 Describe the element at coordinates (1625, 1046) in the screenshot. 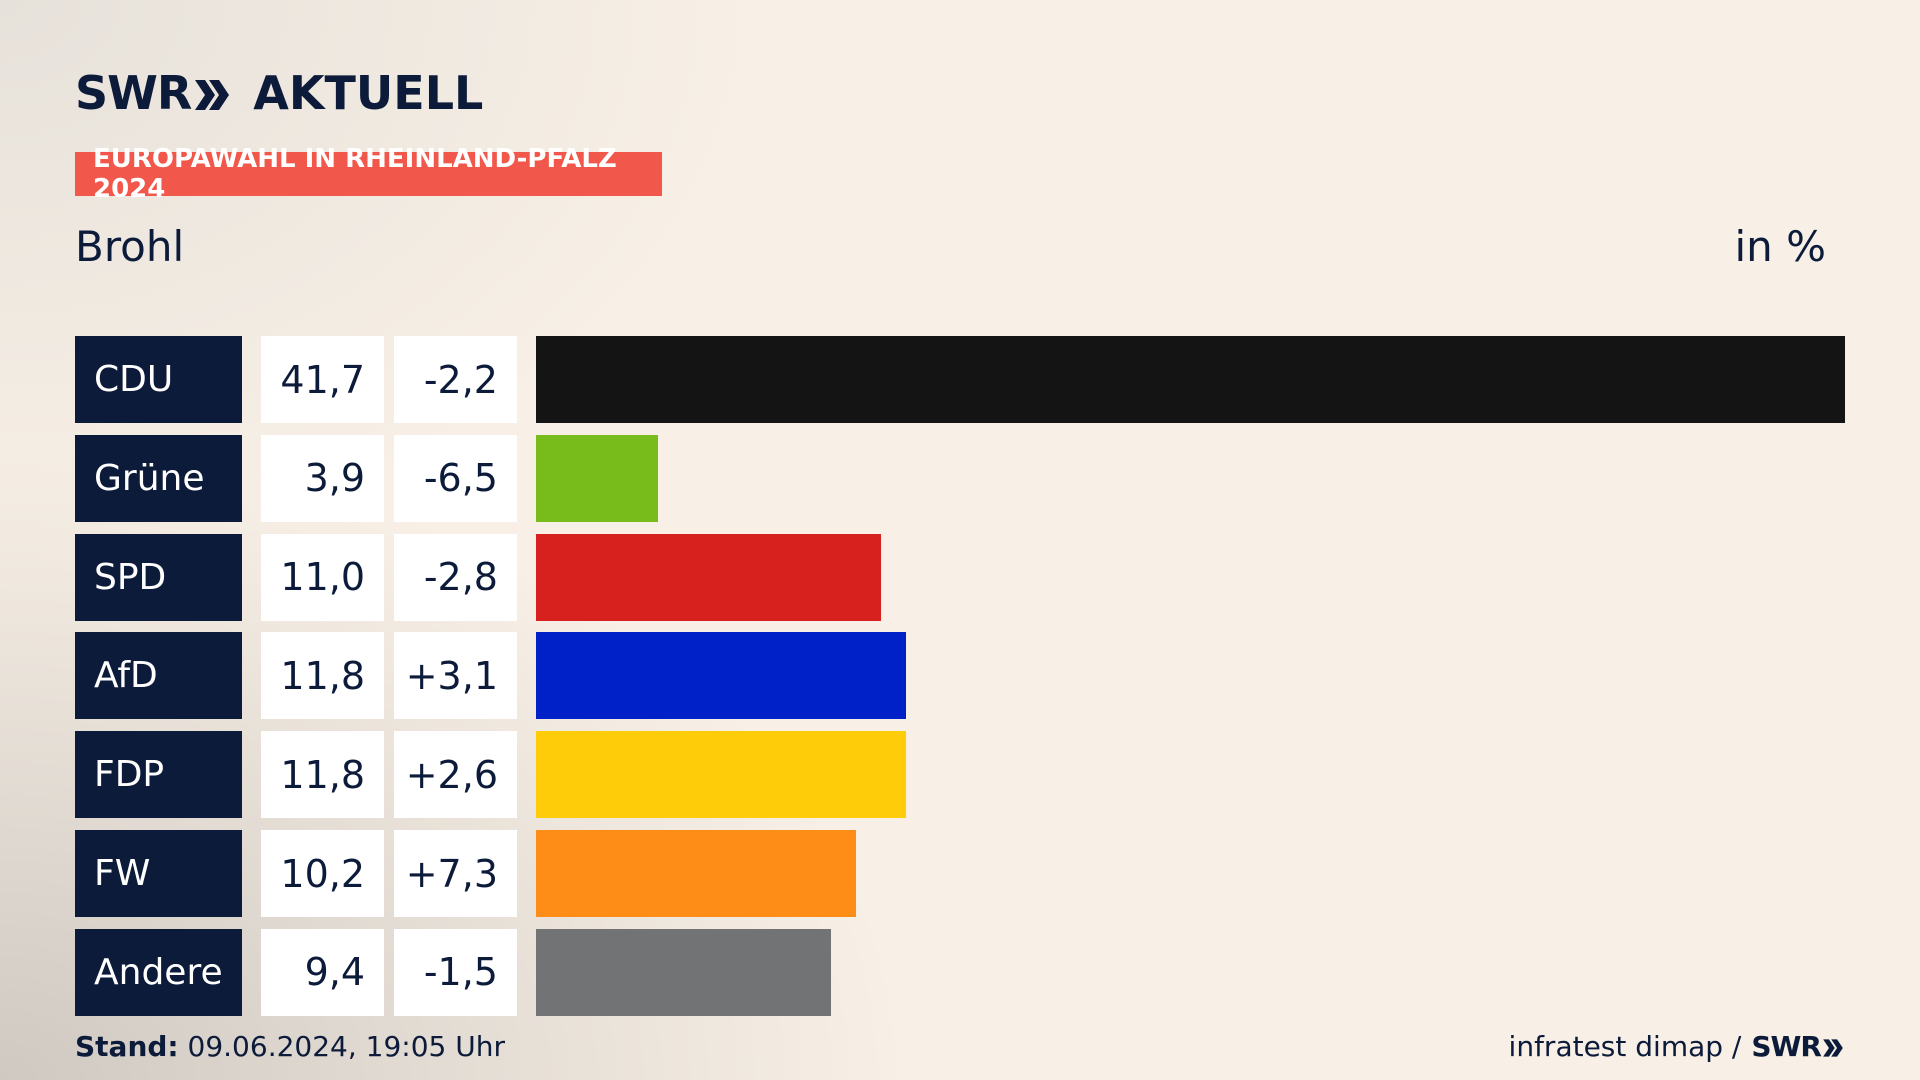

I see `source-text: infratest dimap /` at that location.